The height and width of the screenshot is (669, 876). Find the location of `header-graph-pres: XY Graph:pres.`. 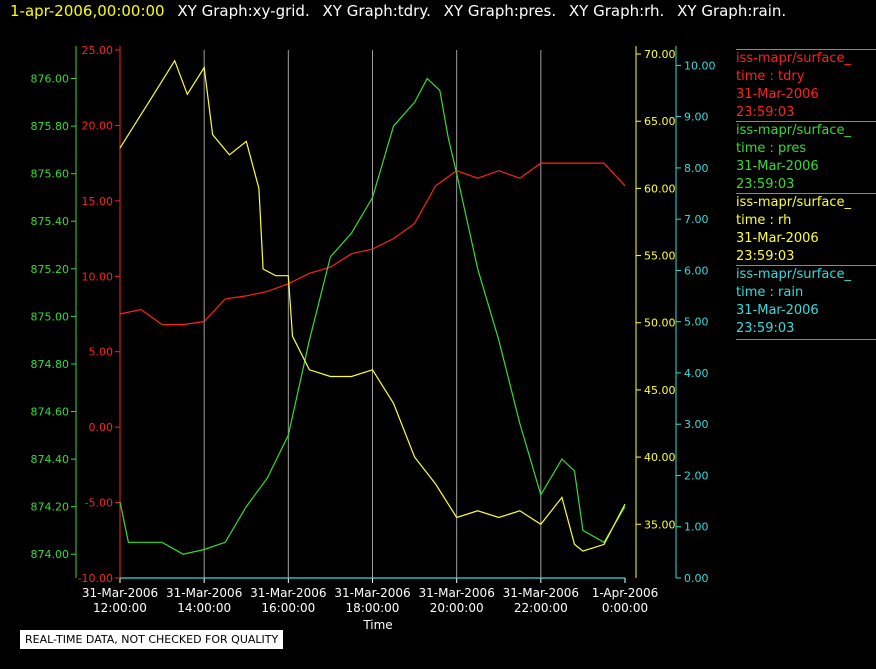

header-graph-pres: XY Graph:pres. is located at coordinates (500, 11).